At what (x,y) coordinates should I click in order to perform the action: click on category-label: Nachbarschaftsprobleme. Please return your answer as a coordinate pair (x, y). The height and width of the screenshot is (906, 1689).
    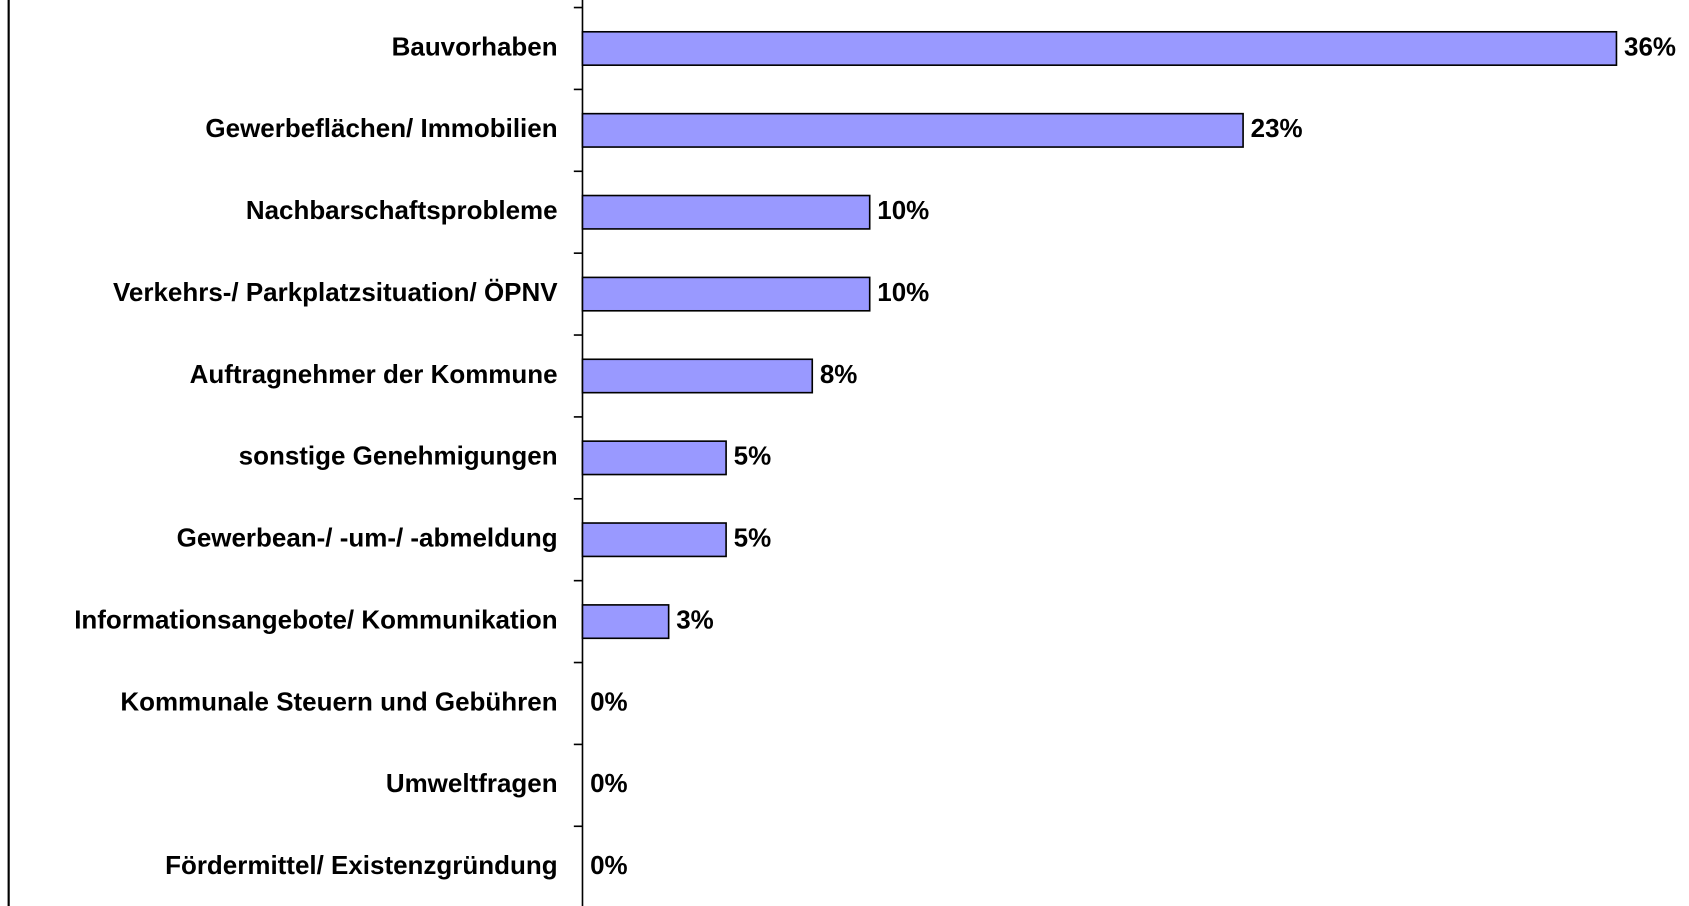
    Looking at the image, I should click on (402, 211).